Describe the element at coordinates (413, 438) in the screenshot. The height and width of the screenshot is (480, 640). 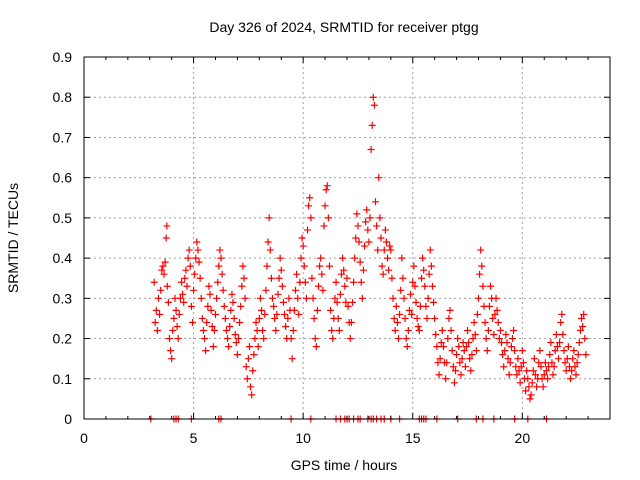
I see `x-tick-label: 15` at that location.